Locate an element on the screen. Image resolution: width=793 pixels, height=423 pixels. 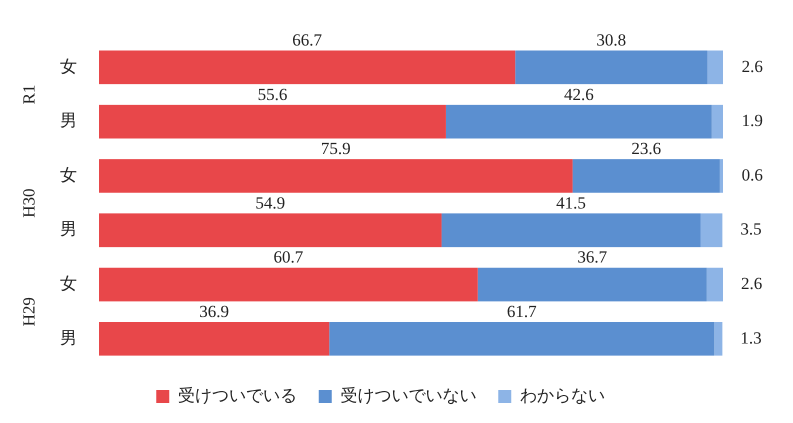
data-label: 42.6 is located at coordinates (579, 94).